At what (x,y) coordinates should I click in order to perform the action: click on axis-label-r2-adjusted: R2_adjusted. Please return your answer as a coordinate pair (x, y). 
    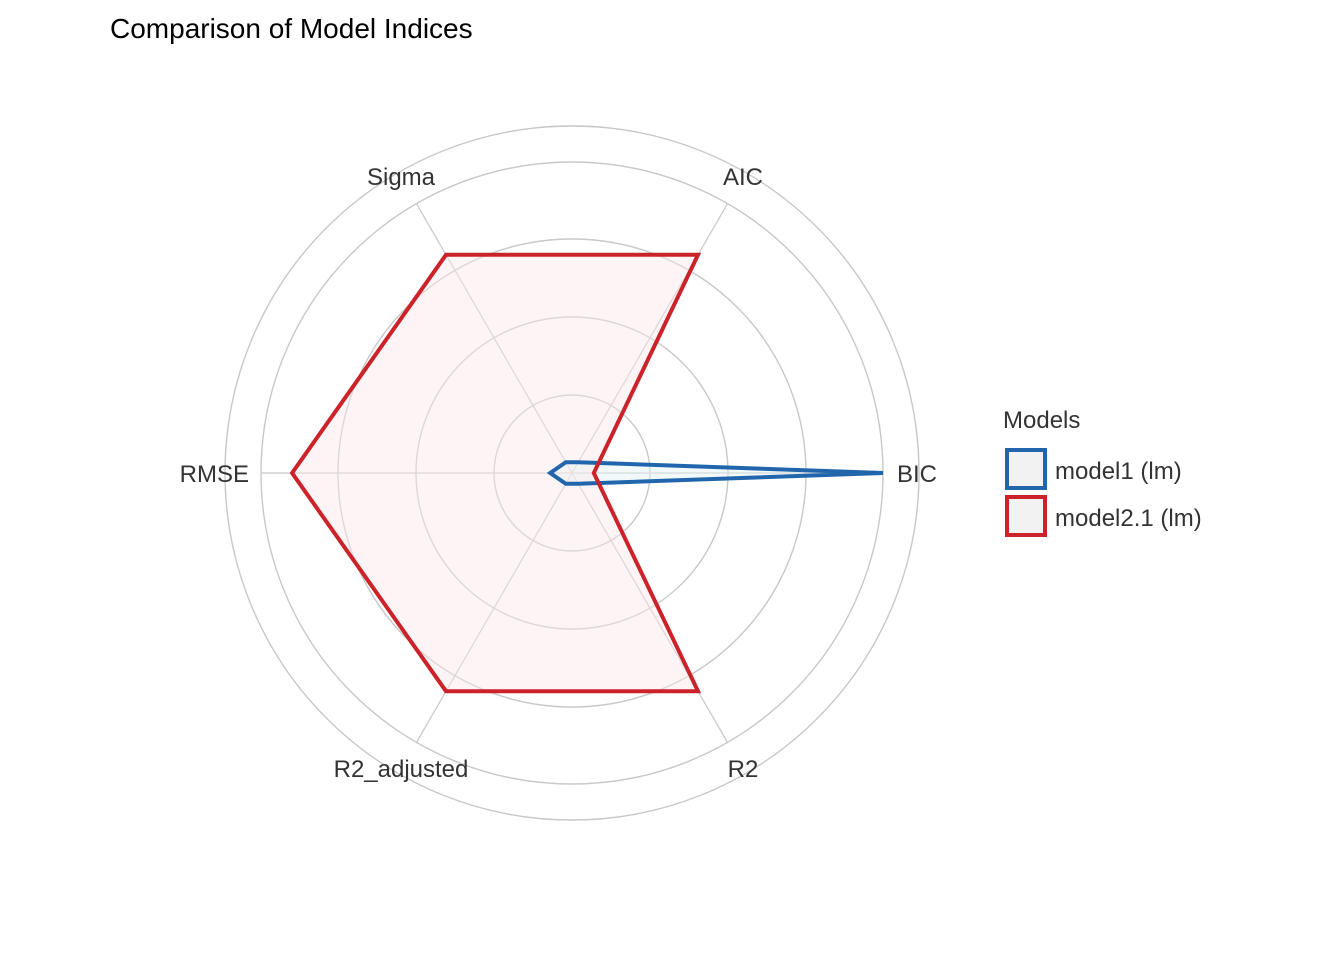
    Looking at the image, I should click on (401, 769).